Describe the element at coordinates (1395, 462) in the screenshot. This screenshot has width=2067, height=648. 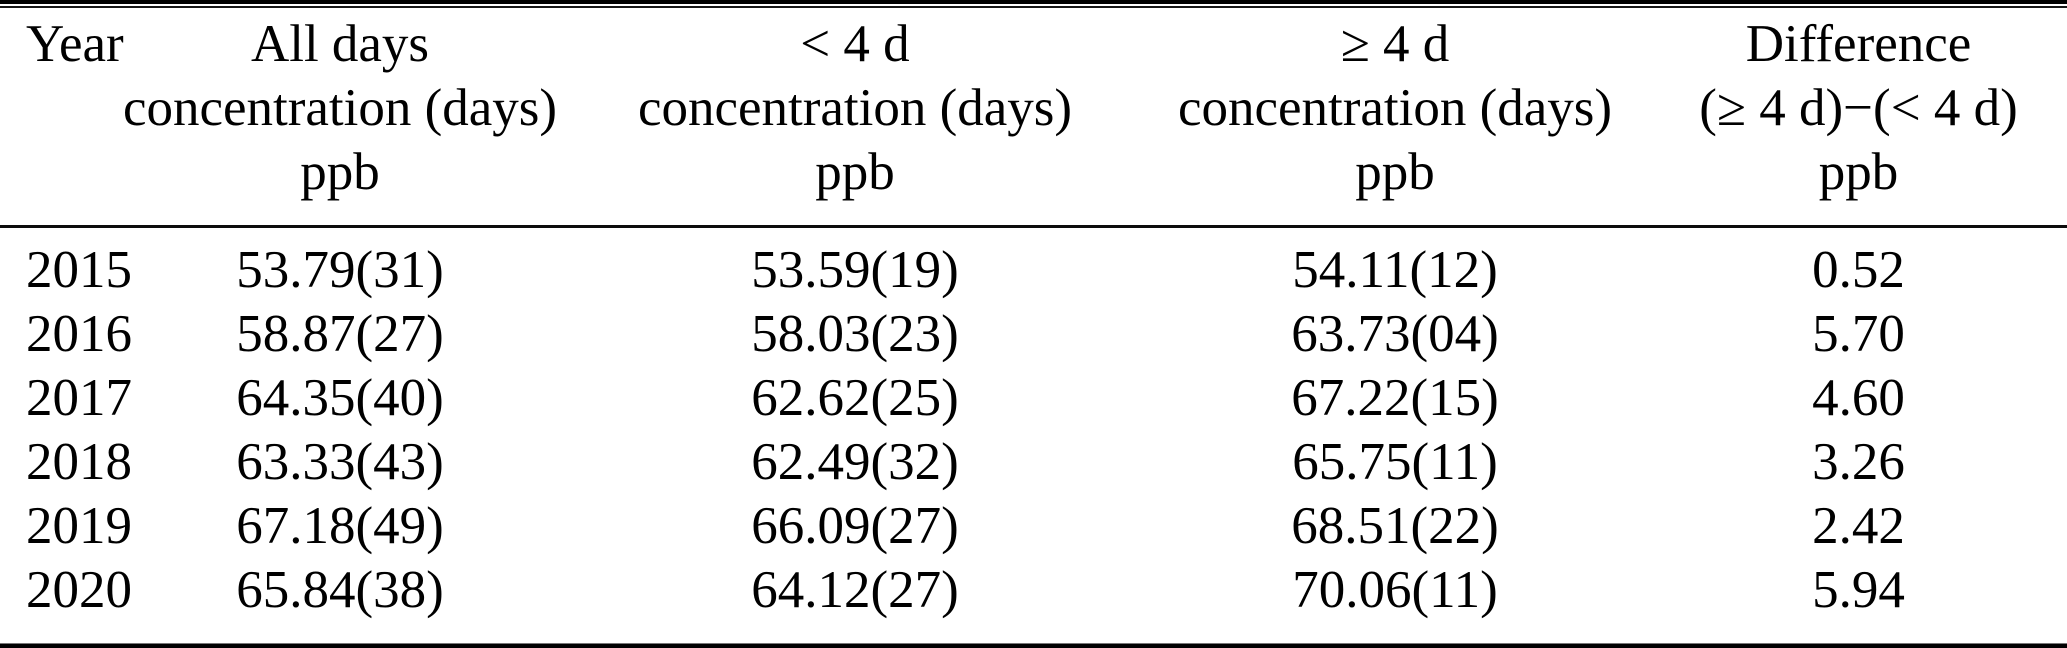
I see `ge4d-cell: 65.75(11)` at that location.